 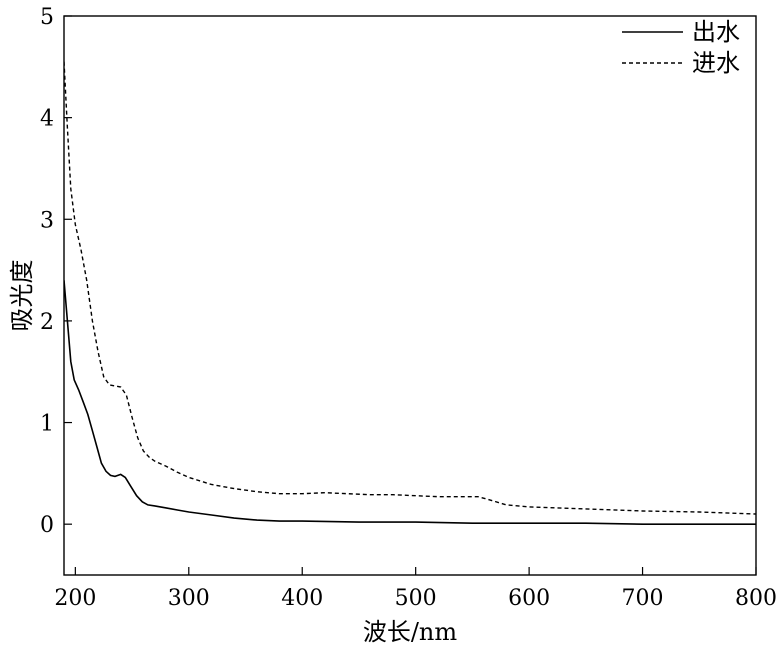 I want to click on x-axis: 200 300 400 500 600 700 800, so click(x=415, y=589).